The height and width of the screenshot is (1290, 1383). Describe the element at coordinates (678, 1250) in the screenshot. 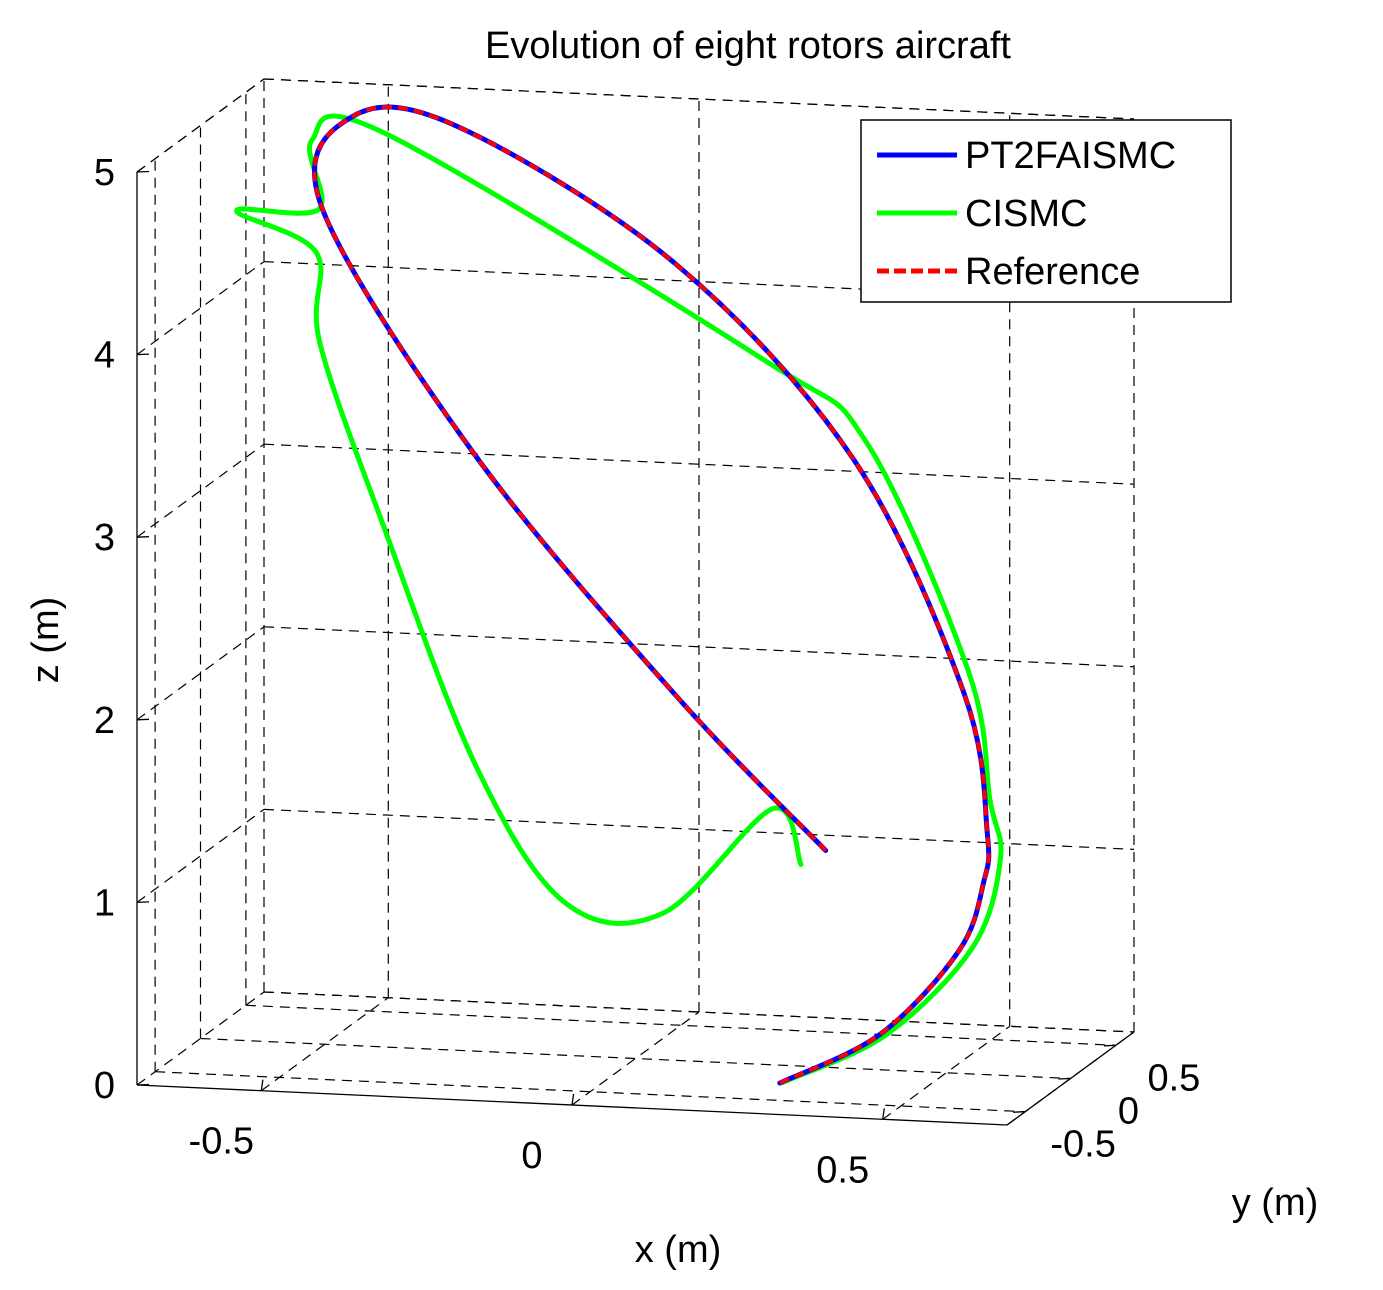

I see `x-axis-label: x (m)` at that location.